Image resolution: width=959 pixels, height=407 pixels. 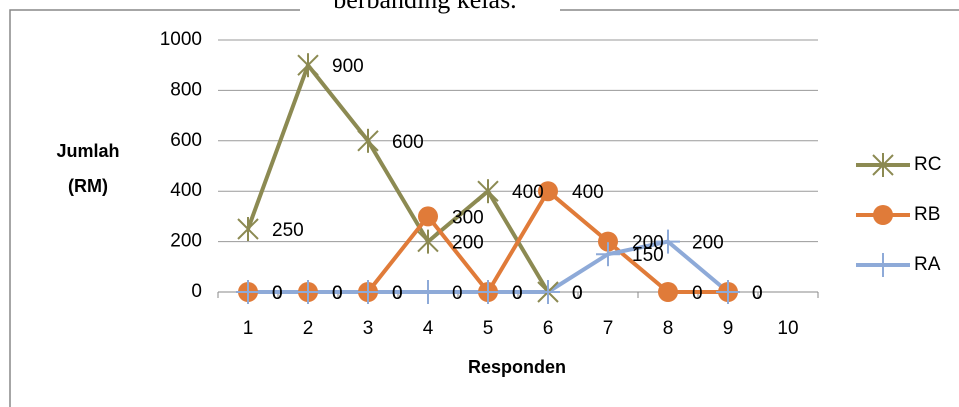 What do you see at coordinates (424, 7) in the screenshot?
I see `caption: berbanding kelas.` at bounding box center [424, 7].